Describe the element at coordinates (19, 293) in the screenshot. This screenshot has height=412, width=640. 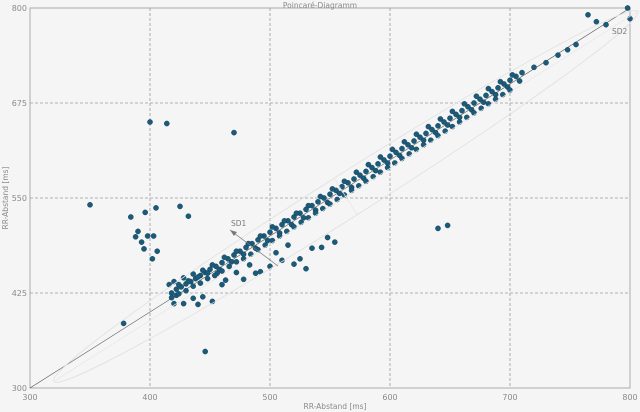
I see `y-tick-label: 425` at that location.